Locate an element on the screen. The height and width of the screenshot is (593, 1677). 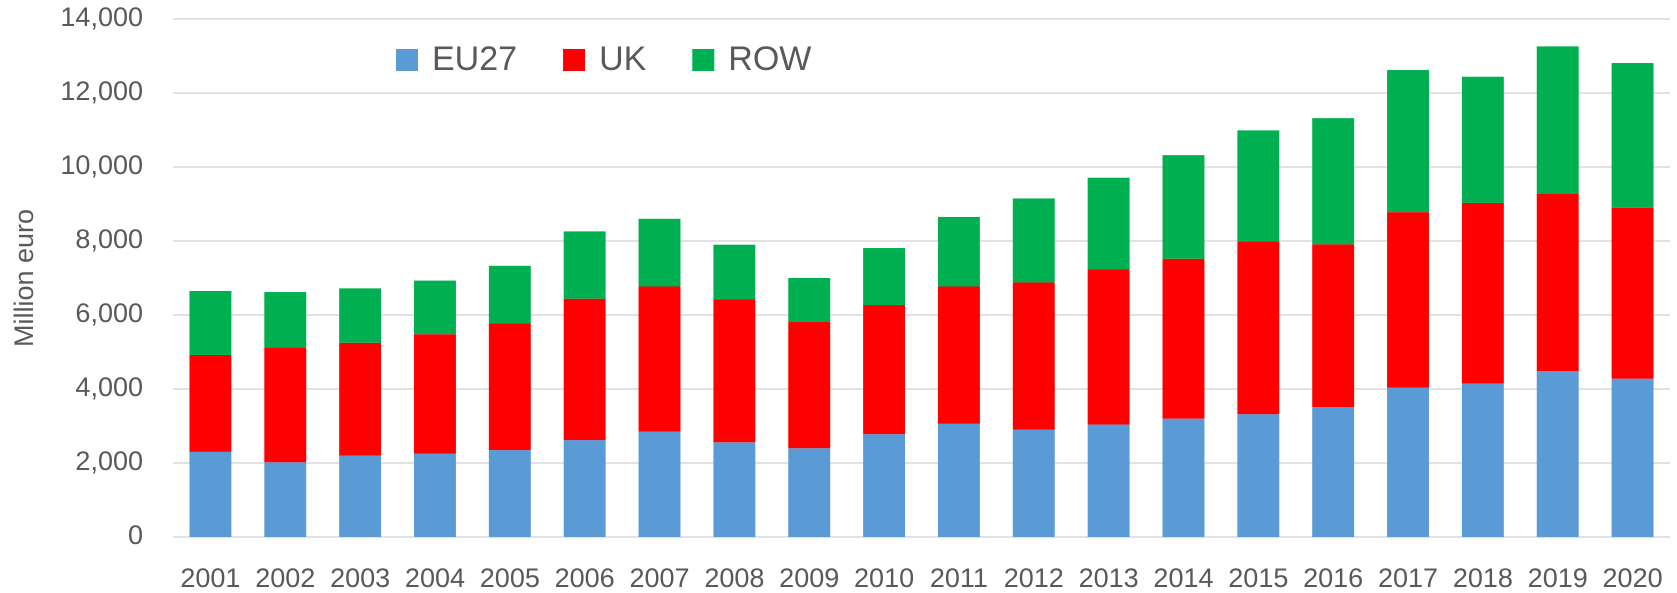
x-tick-label: 2001 is located at coordinates (210, 578).